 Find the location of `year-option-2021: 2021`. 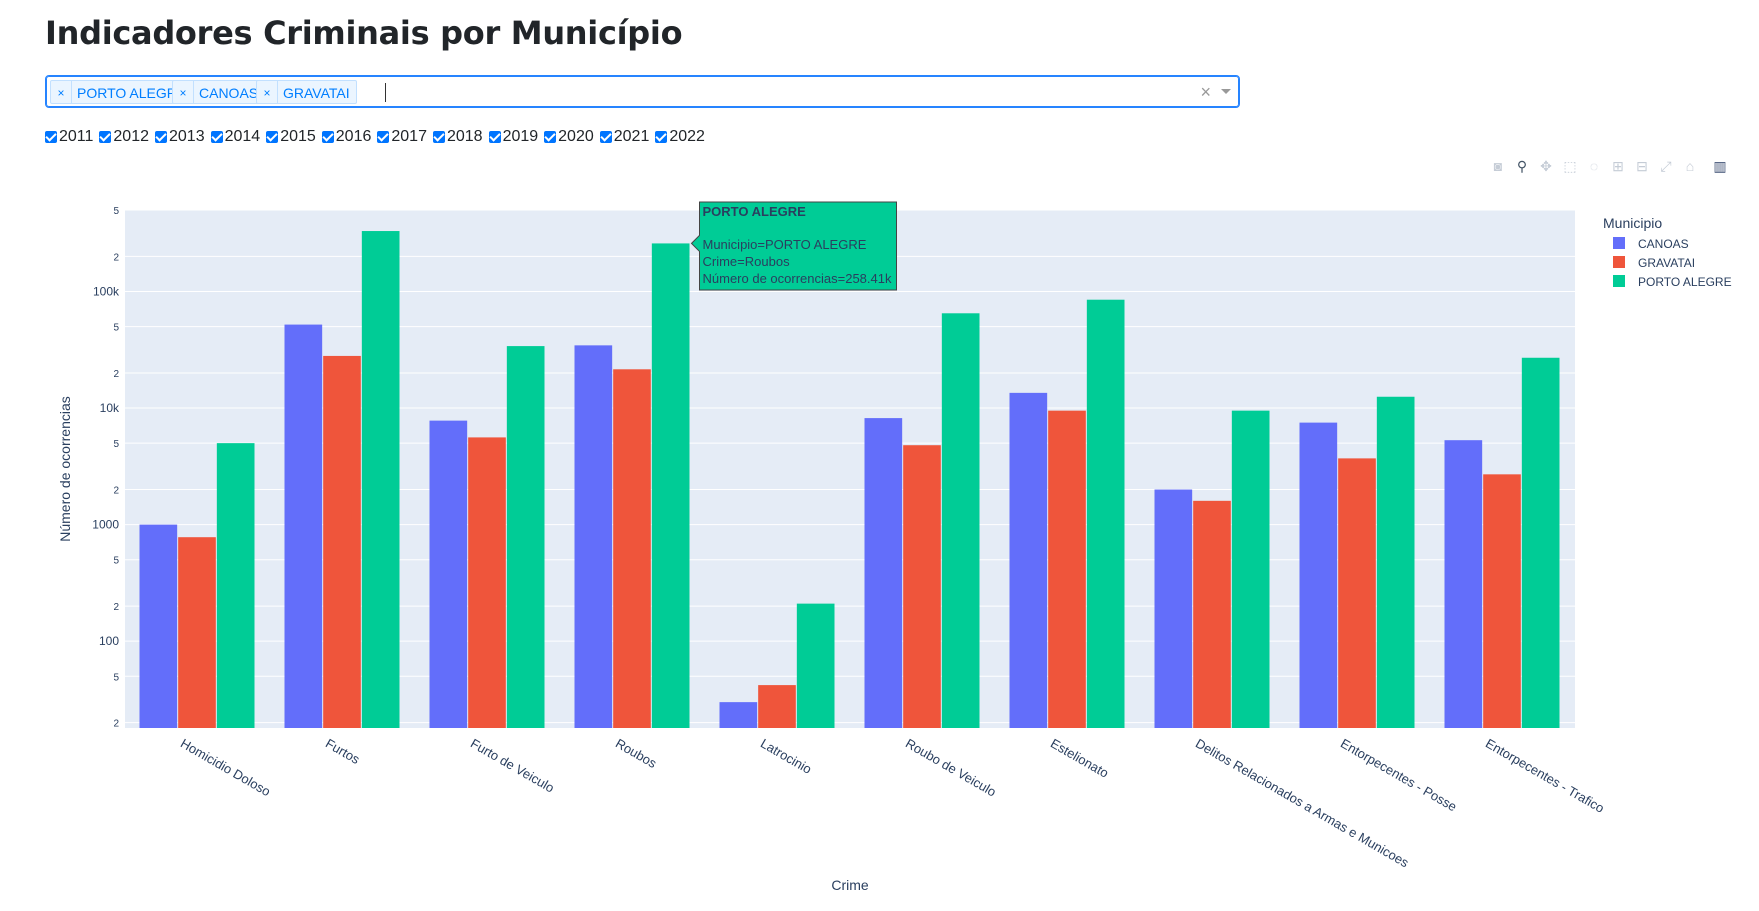

year-option-2021: 2021 is located at coordinates (624, 137).